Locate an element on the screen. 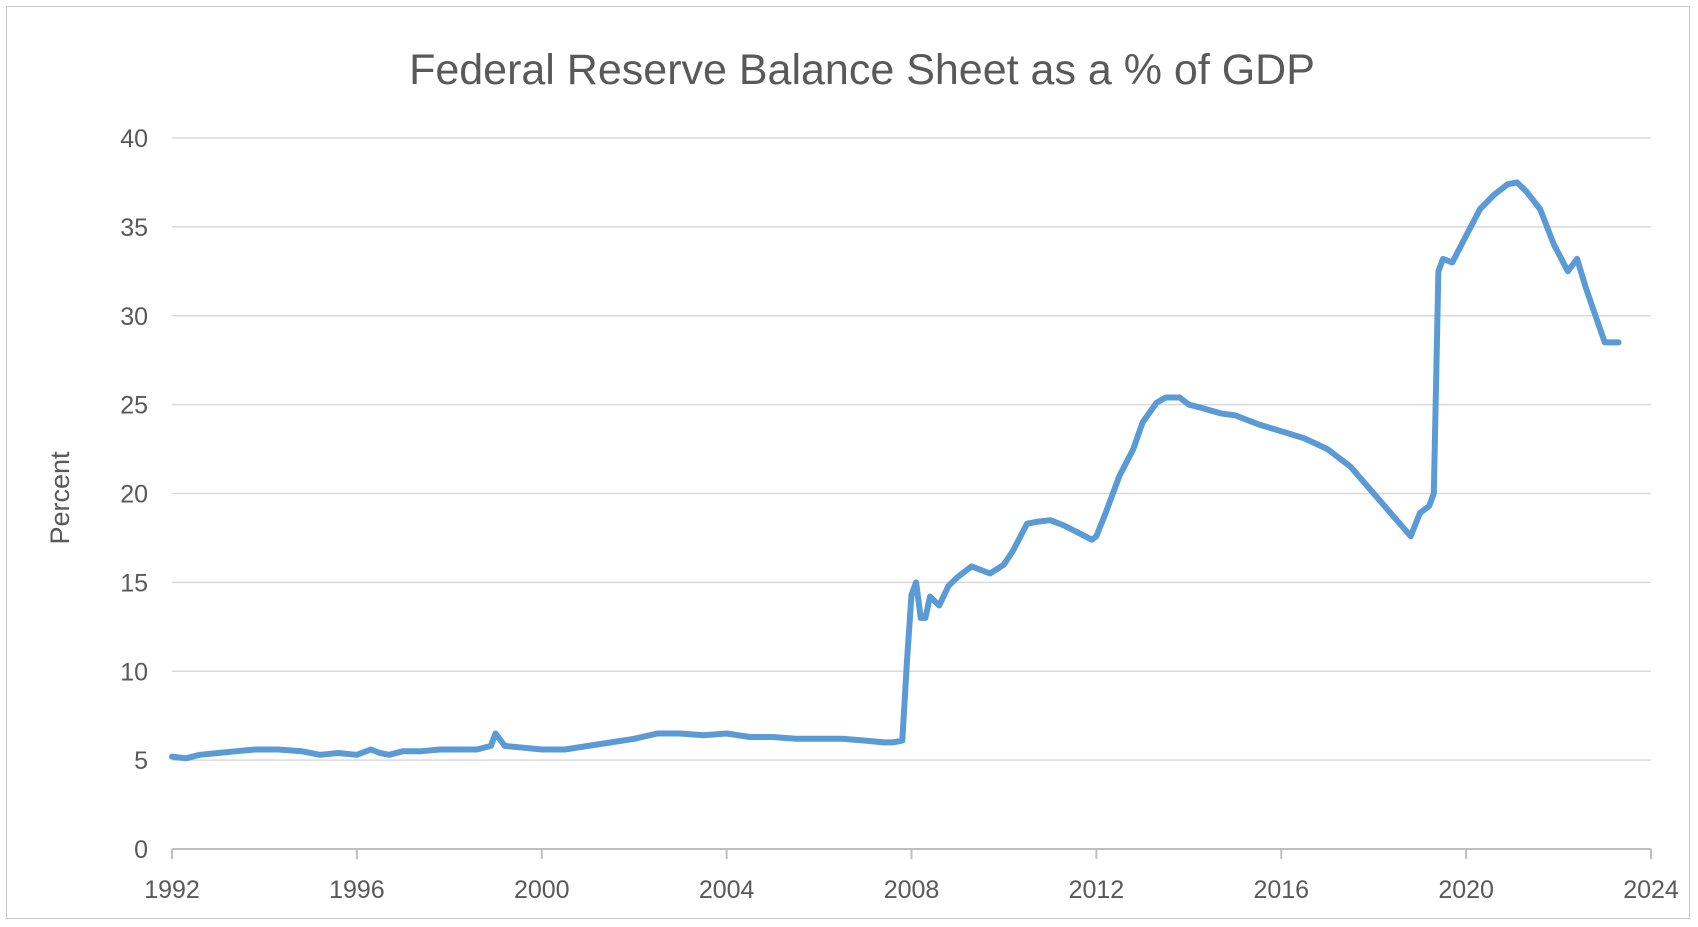  x-axis-tick-marks is located at coordinates (911, 854).